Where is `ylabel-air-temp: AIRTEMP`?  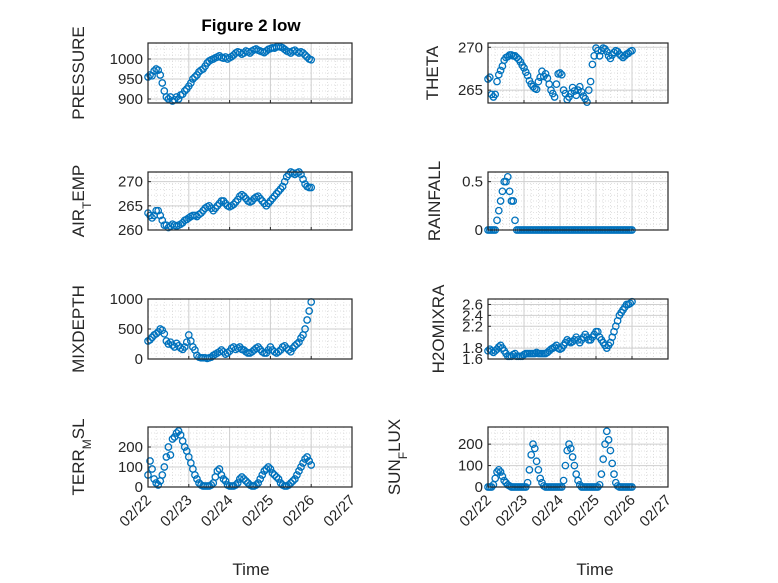 ylabel-air-temp: AIRTEMP is located at coordinates (81, 201).